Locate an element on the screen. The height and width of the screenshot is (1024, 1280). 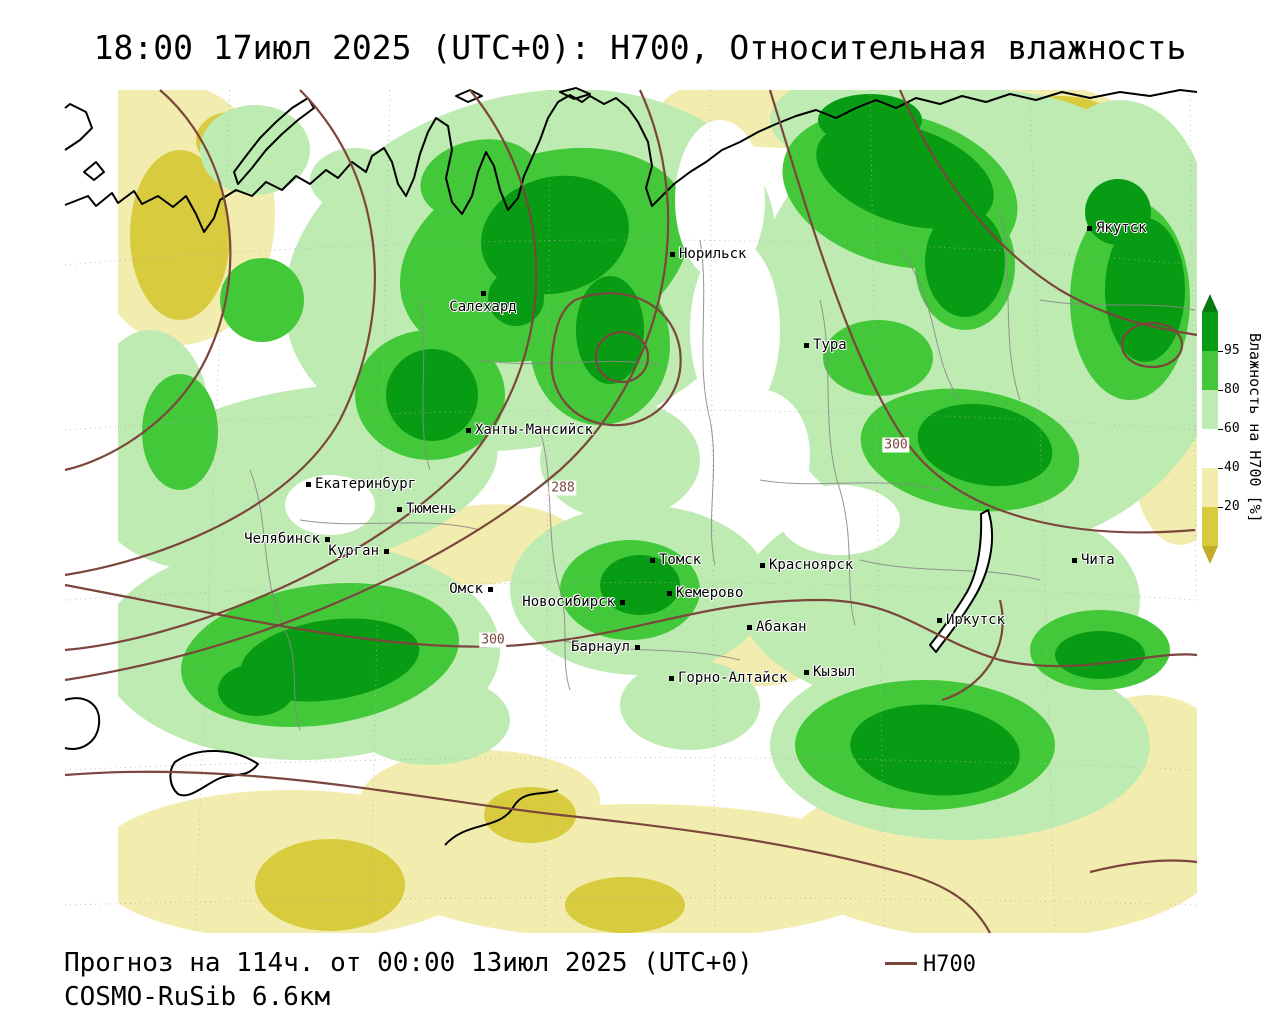
humidity-colorbar: 95 80 60 40 20 is located at coordinates (1237, 429).